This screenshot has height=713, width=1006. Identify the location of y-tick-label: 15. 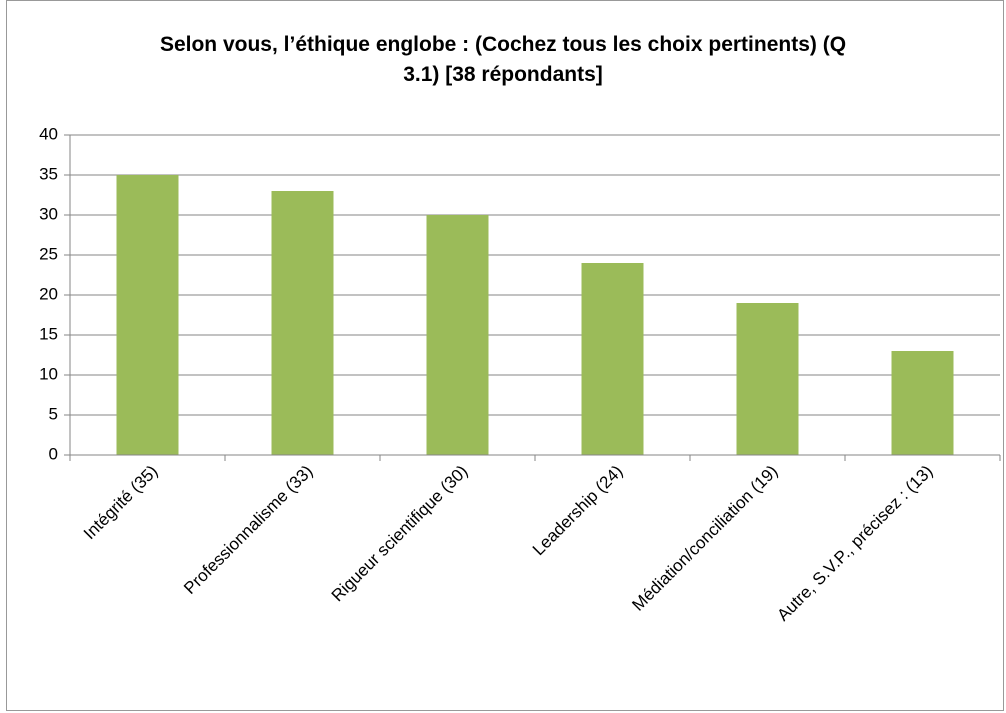
(48, 333).